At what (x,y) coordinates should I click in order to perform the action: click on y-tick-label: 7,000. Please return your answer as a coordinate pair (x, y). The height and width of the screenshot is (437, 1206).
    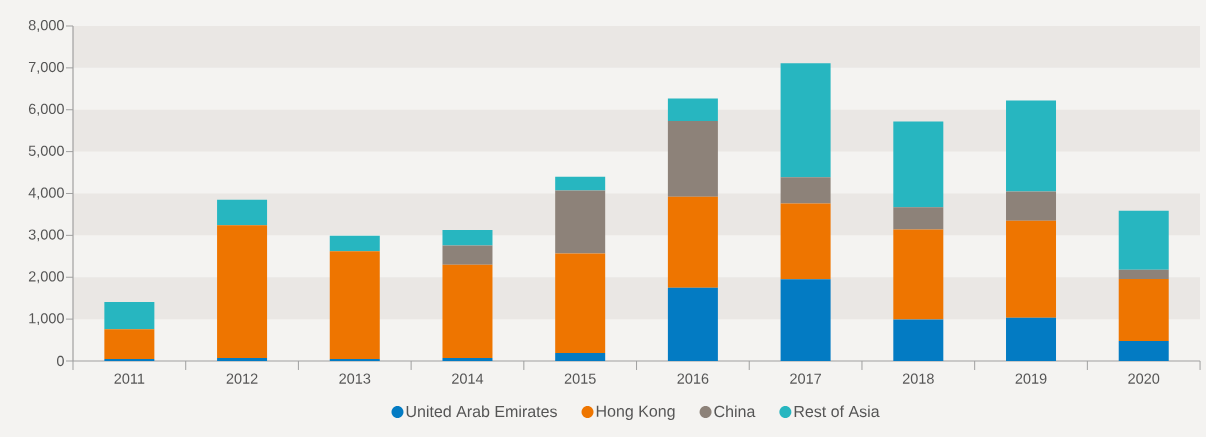
    Looking at the image, I should click on (46, 67).